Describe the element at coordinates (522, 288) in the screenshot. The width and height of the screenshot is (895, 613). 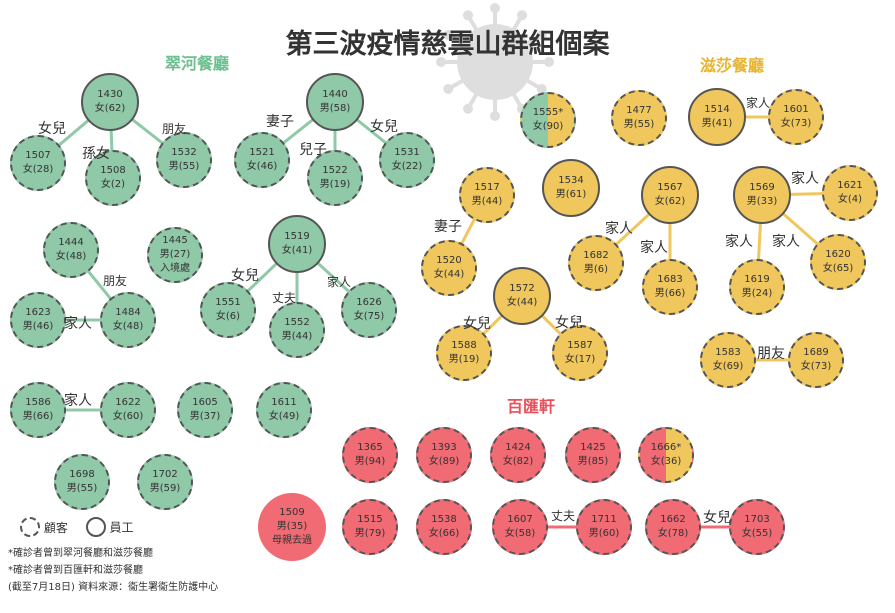
I see `case-number: 1572` at that location.